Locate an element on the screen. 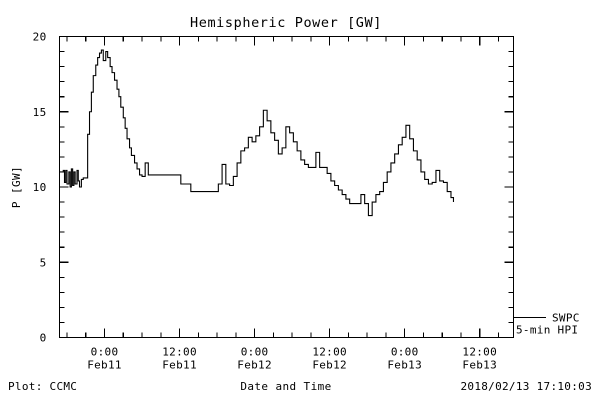 This screenshot has height=400, width=600. y-tick-label: 5 is located at coordinates (43, 262).